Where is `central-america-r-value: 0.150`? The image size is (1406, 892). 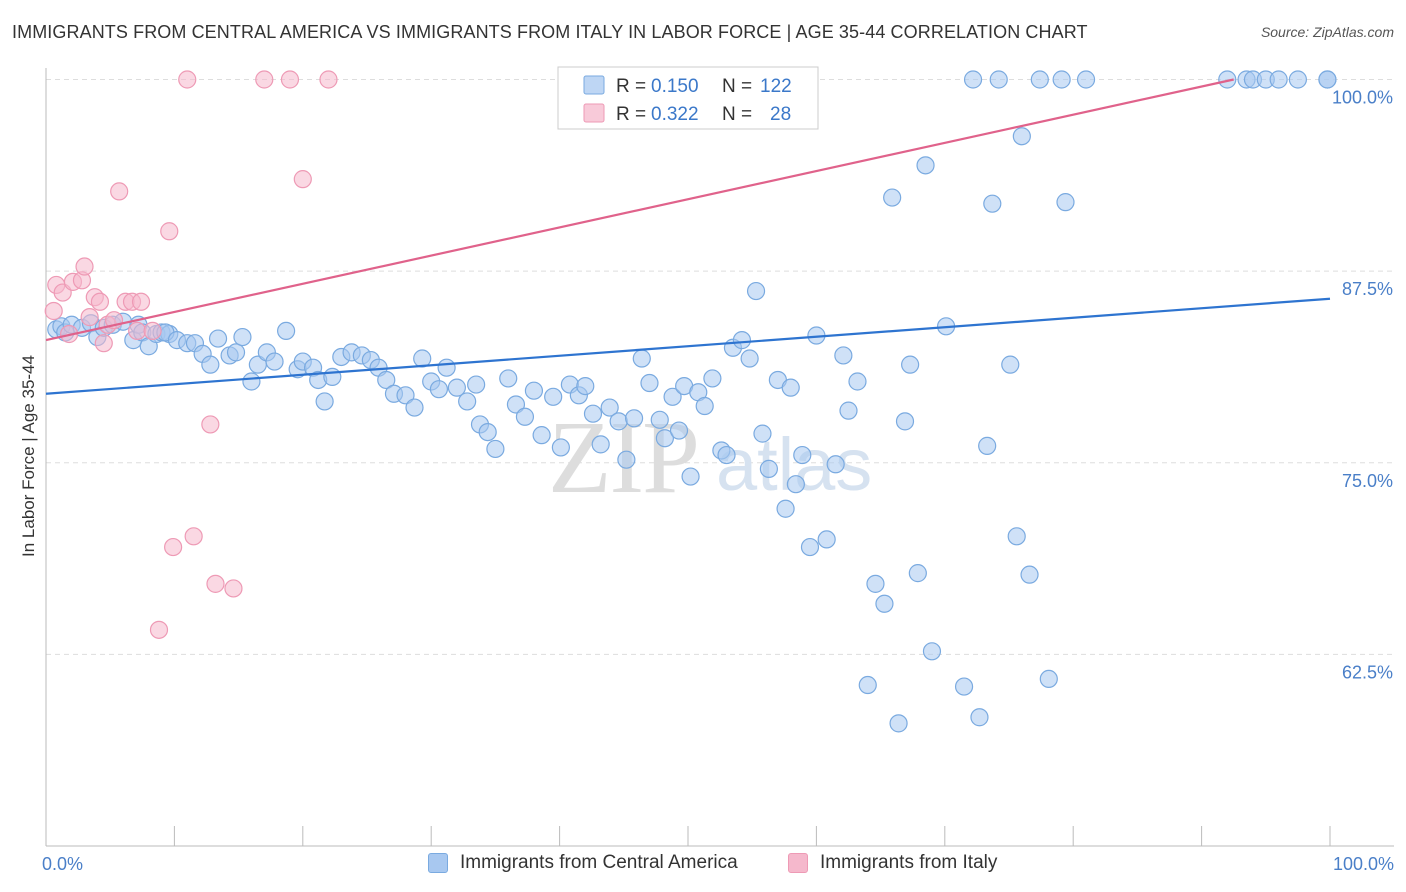 central-america-r-value: 0.150 is located at coordinates (675, 86).